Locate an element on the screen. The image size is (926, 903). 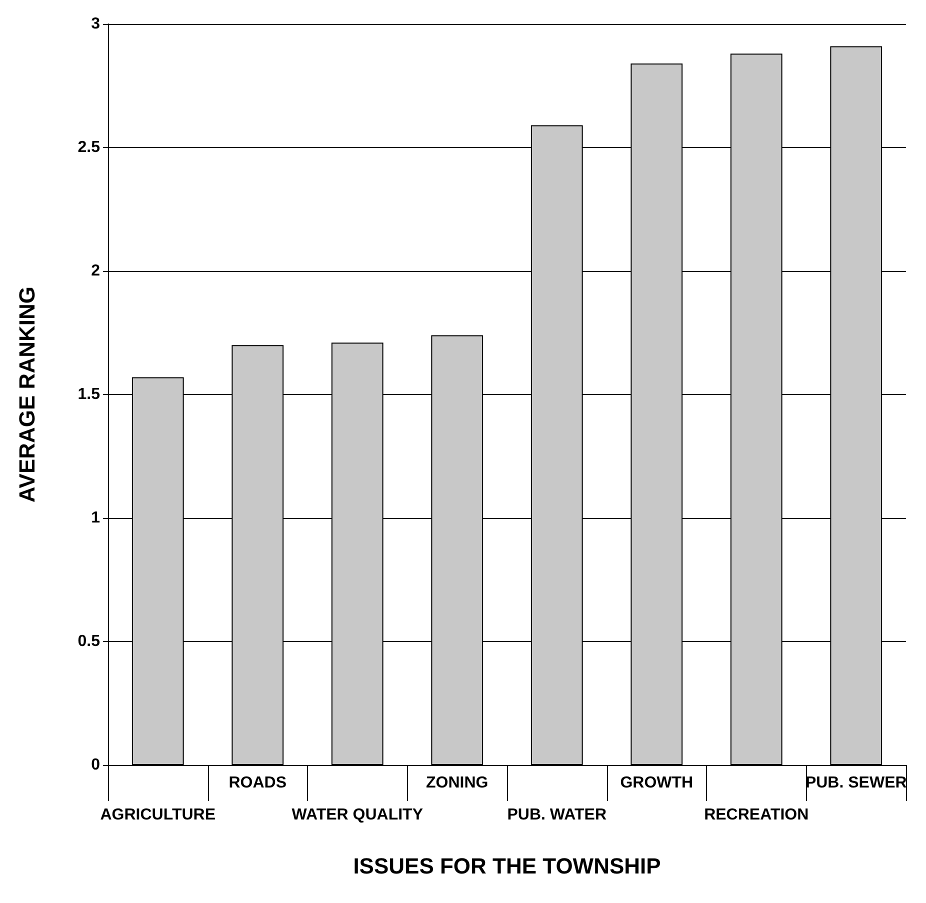
x-axis-title: ISSUES FOR THE TOWNSHIP is located at coordinates (507, 866).